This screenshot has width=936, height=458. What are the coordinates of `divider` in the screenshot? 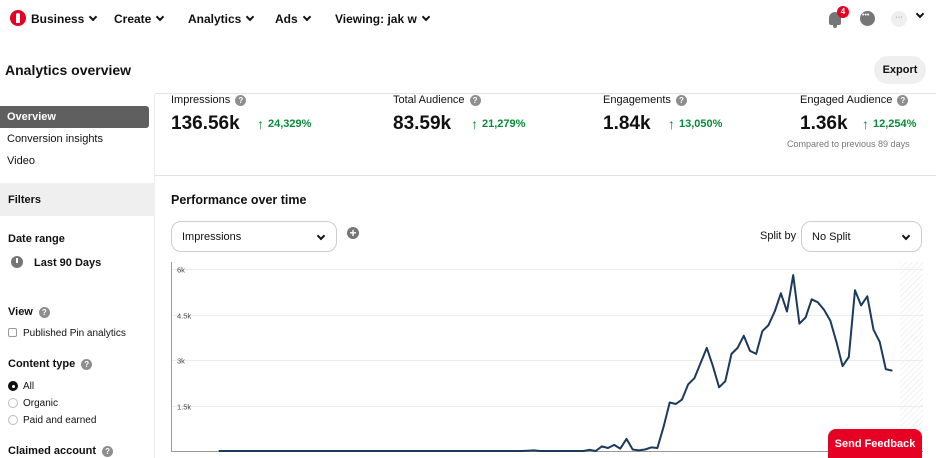 It's located at (545, 93).